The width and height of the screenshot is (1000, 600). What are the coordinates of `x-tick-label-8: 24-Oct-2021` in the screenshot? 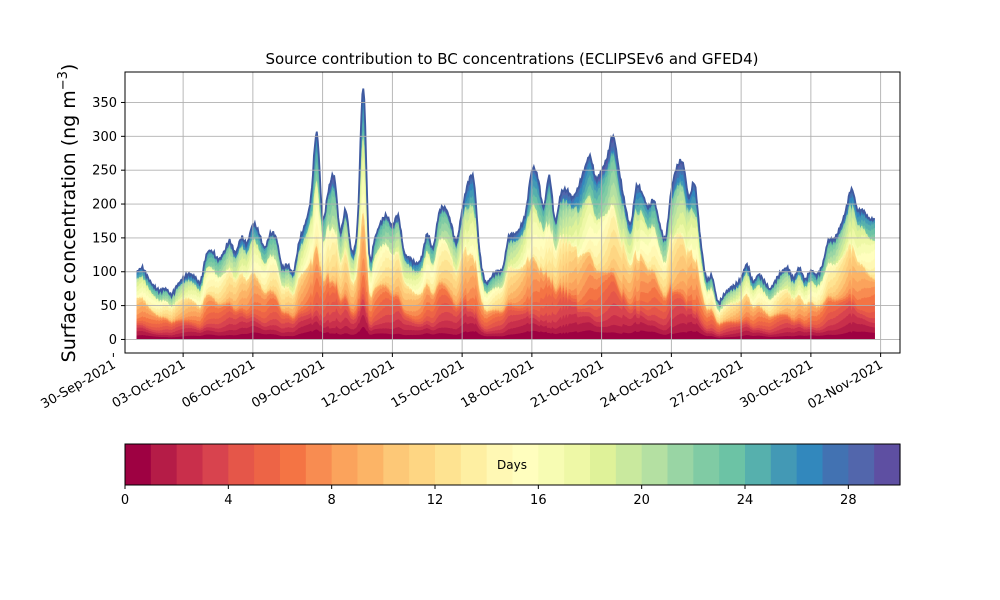 It's located at (637, 384).